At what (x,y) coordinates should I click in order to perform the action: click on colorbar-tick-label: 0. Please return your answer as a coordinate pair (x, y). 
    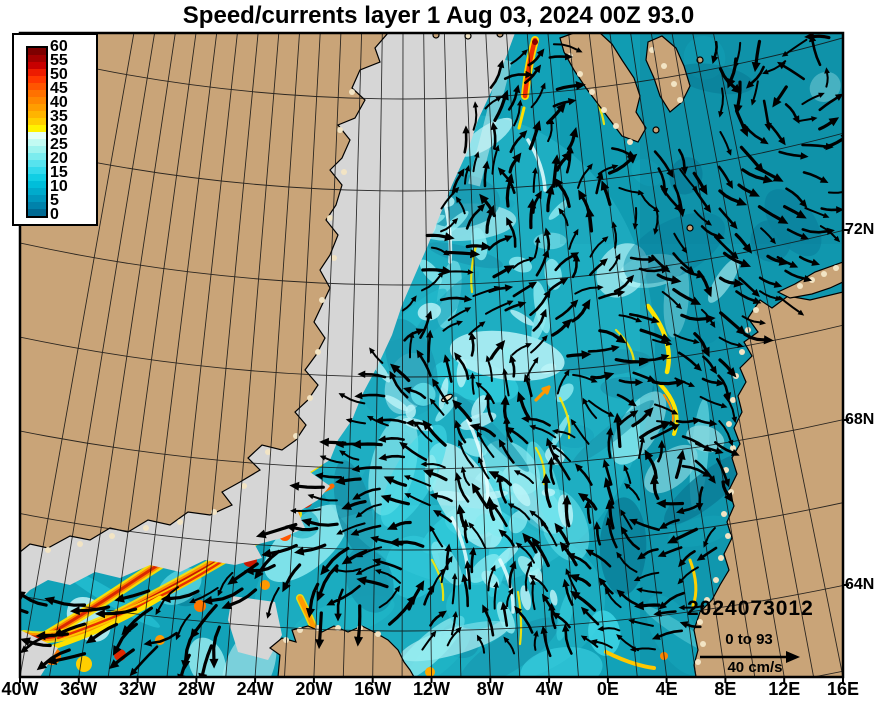
    Looking at the image, I should click on (54, 214).